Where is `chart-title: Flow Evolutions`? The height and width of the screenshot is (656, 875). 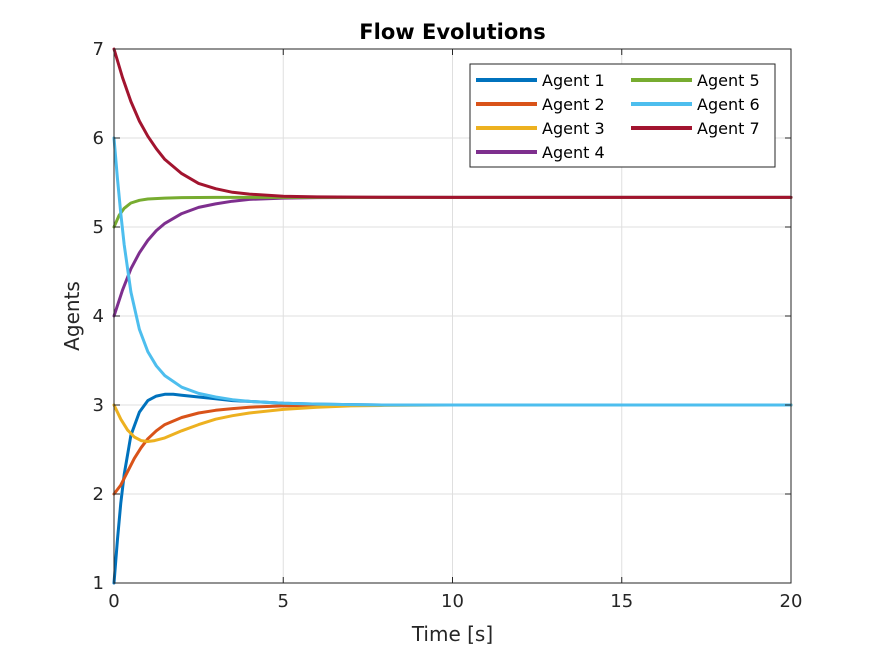
chart-title: Flow Evolutions is located at coordinates (452, 32).